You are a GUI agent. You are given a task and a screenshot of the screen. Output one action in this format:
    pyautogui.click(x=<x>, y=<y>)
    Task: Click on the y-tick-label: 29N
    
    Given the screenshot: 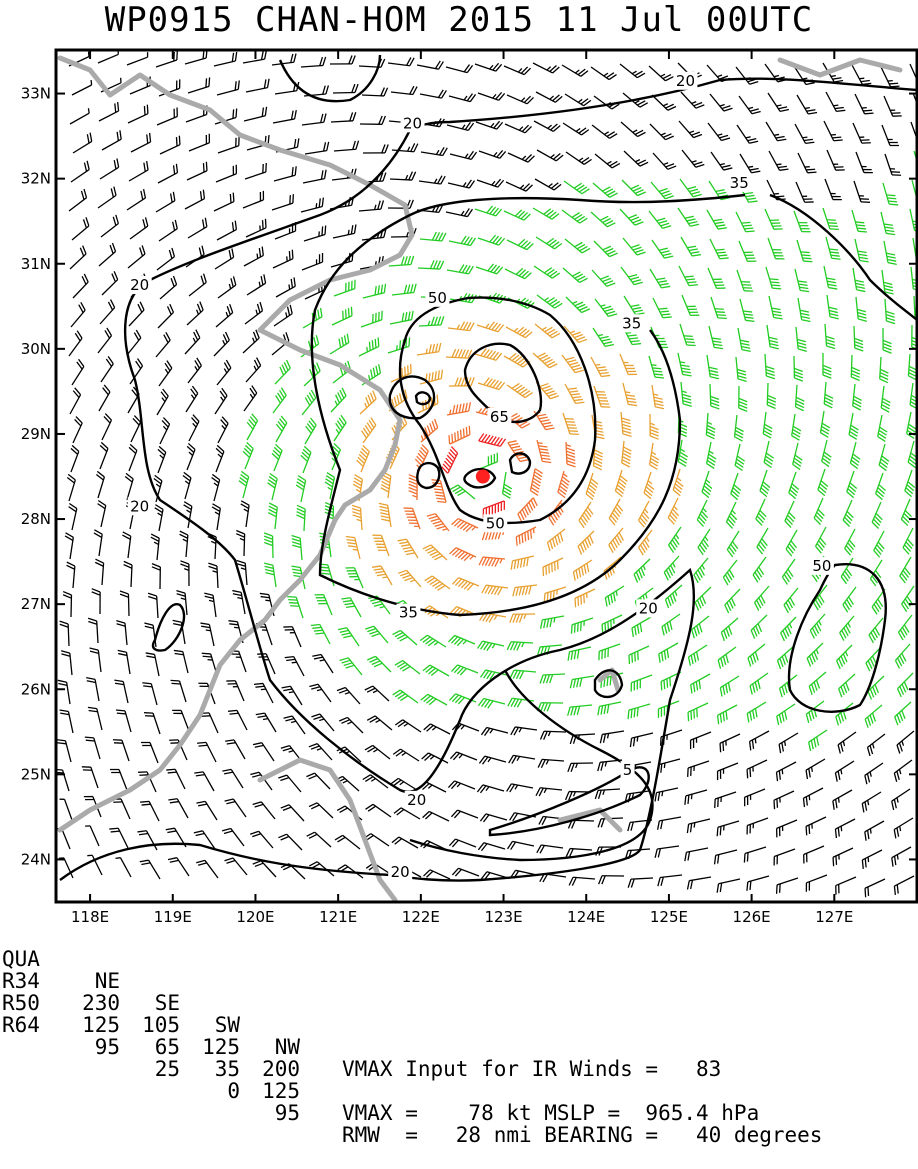 What is the action you would take?
    pyautogui.click(x=36, y=434)
    